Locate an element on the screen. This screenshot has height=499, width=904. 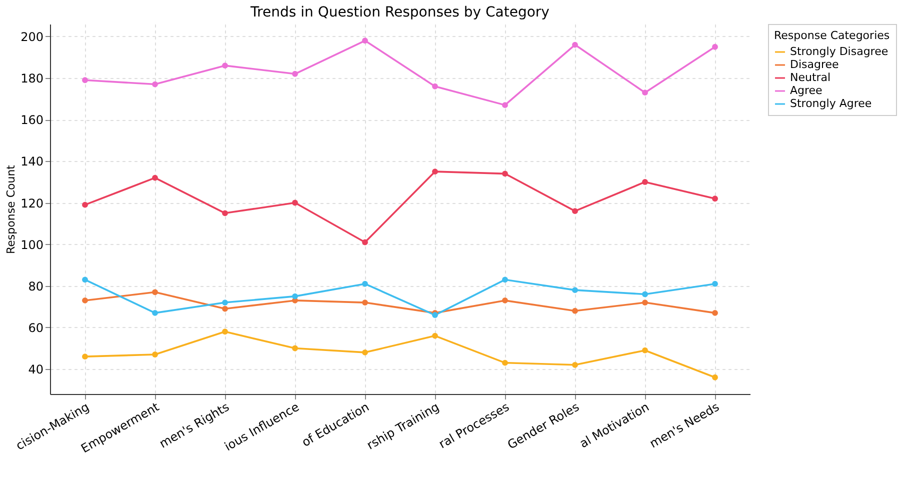
chart-title: Trends in Question Responses by Category is located at coordinates (400, 12).